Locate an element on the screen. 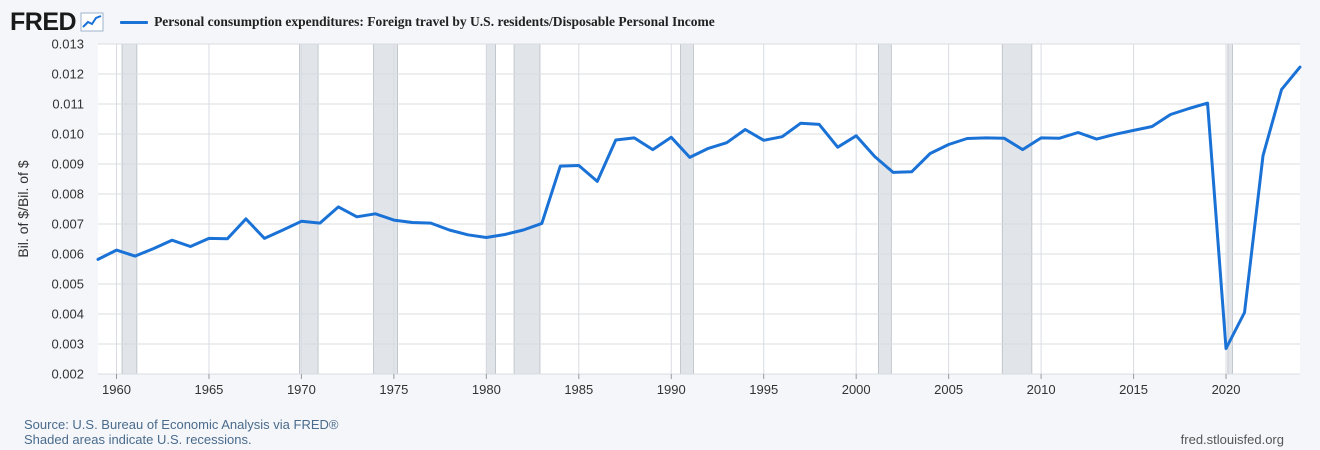  y-tick-label: 0.005 is located at coordinates (67, 284).